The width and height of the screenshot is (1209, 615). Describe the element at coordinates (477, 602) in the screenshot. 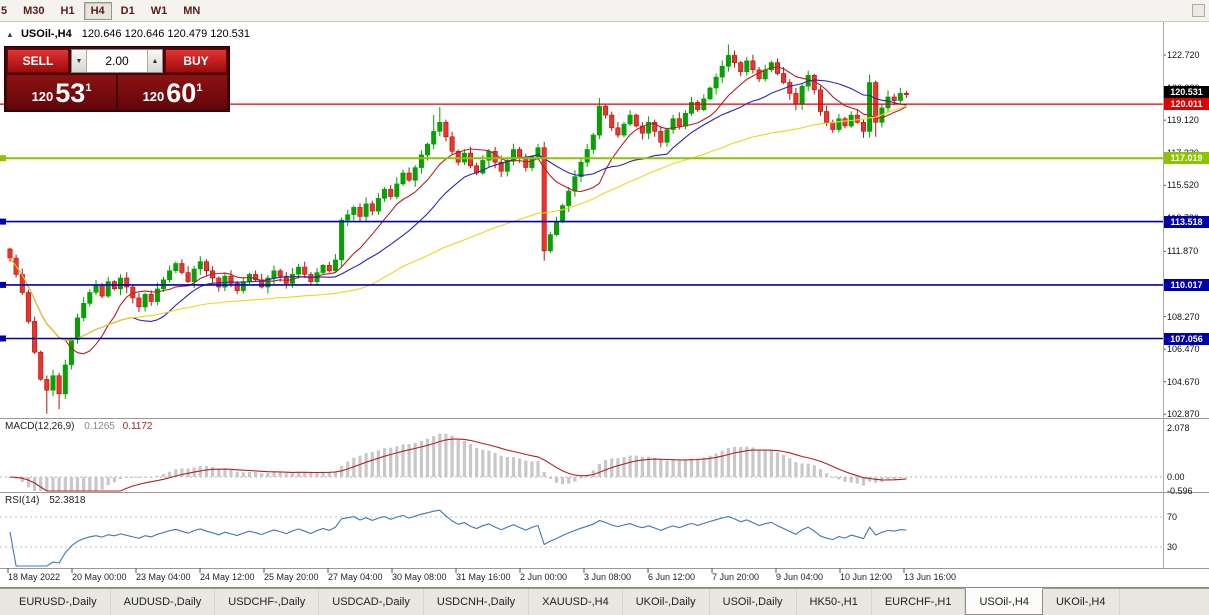

I see `chart-tab: USDCNH-,Daily` at that location.